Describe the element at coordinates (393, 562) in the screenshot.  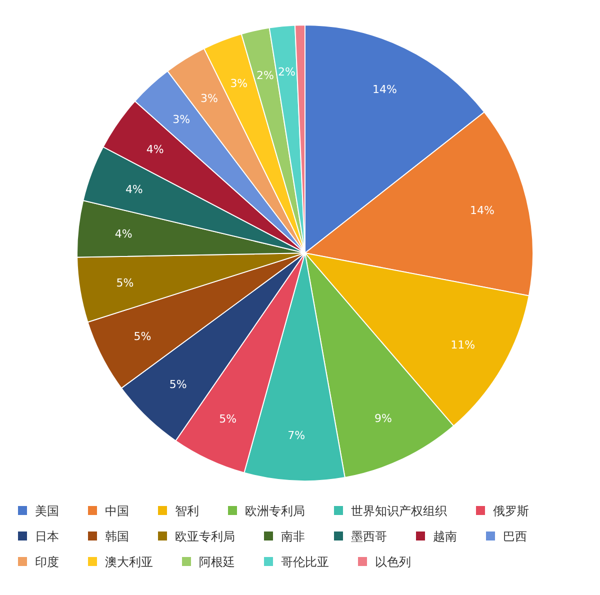
I see `legend-label: 以色列` at that location.